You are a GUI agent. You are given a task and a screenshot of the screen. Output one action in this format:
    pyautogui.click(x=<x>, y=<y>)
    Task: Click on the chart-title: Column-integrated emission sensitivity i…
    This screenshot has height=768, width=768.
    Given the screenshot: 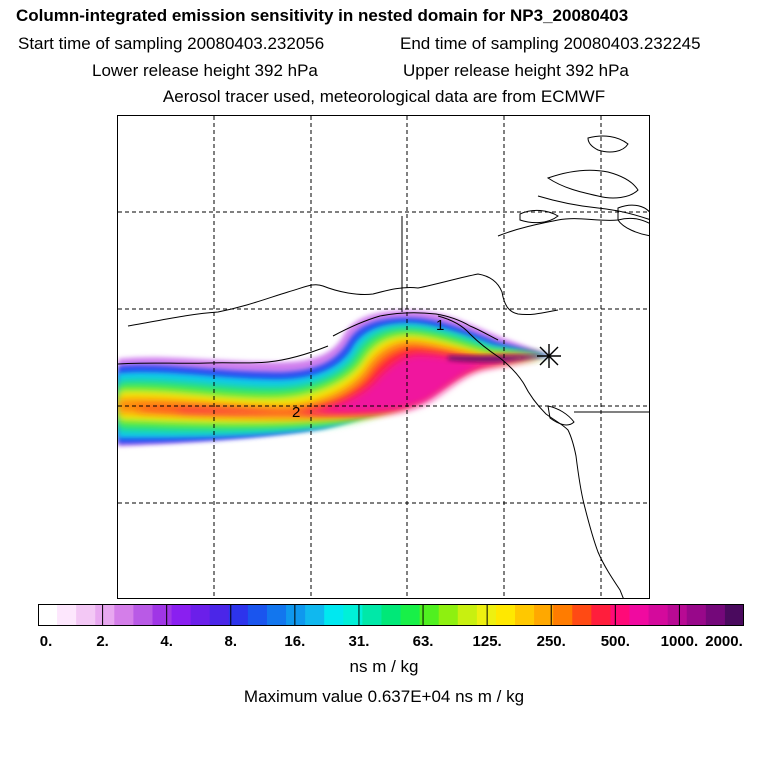 What is the action you would take?
    pyautogui.click(x=322, y=15)
    